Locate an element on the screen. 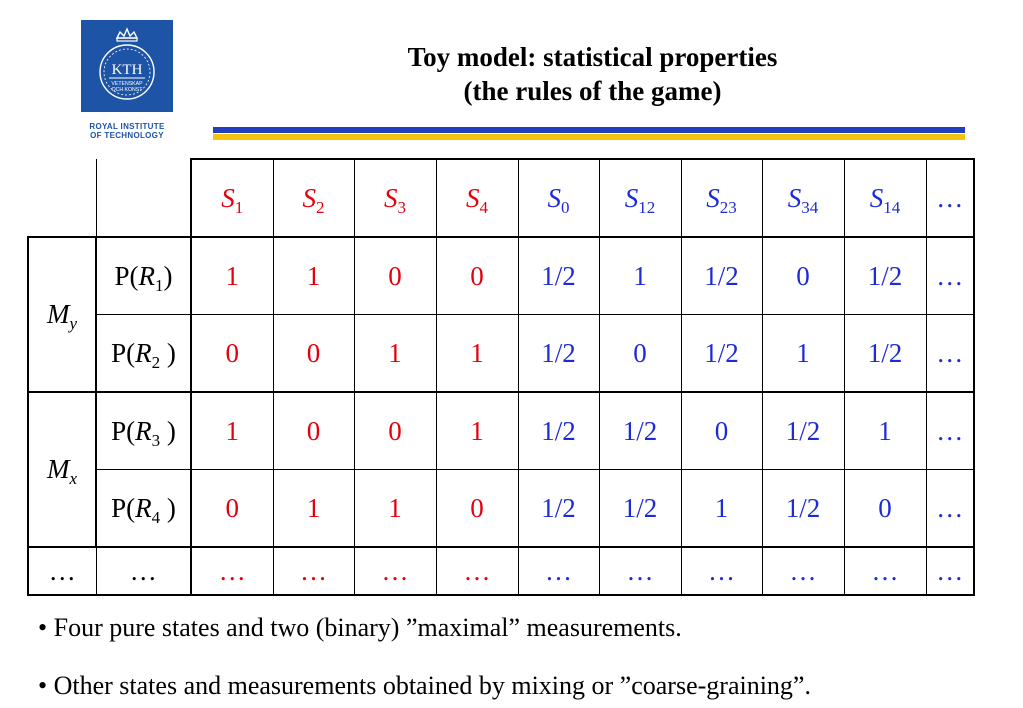  kth-logo: KTH VETENSKAP OCH KONST is located at coordinates (127, 66).